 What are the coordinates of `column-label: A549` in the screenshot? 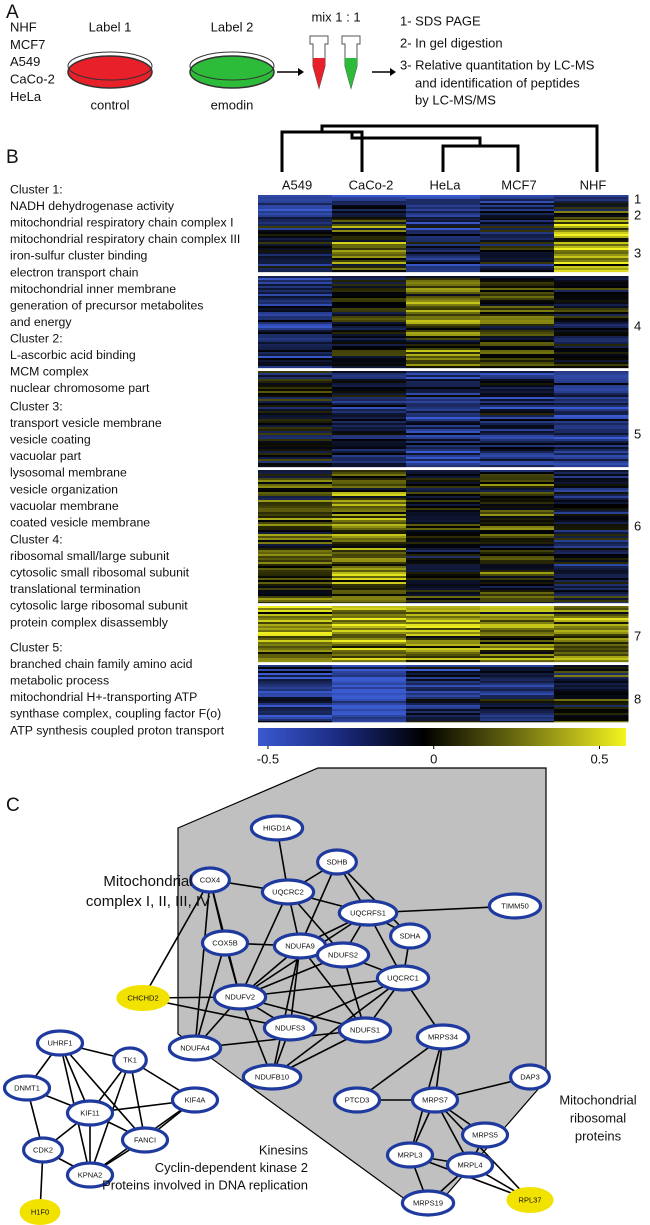 It's located at (297, 184).